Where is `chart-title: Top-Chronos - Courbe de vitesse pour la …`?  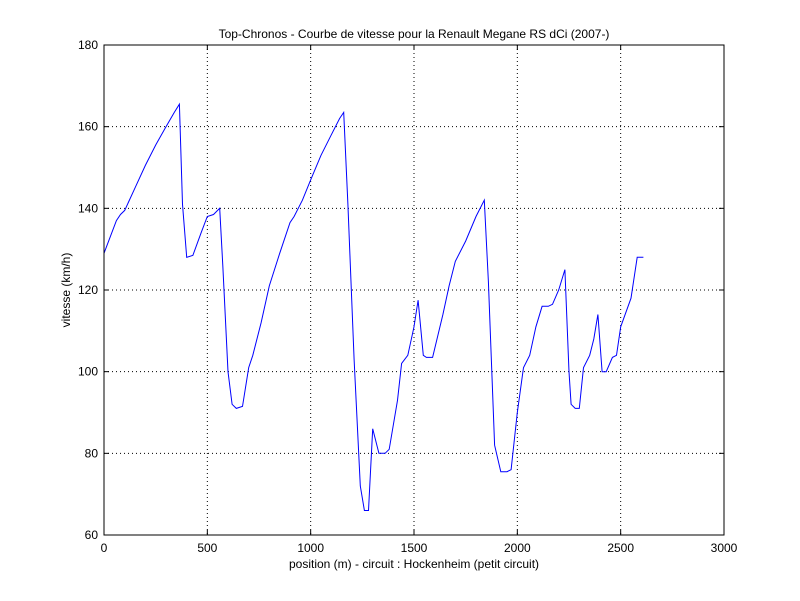 chart-title: Top-Chronos - Courbe de vitesse pour la … is located at coordinates (414, 34).